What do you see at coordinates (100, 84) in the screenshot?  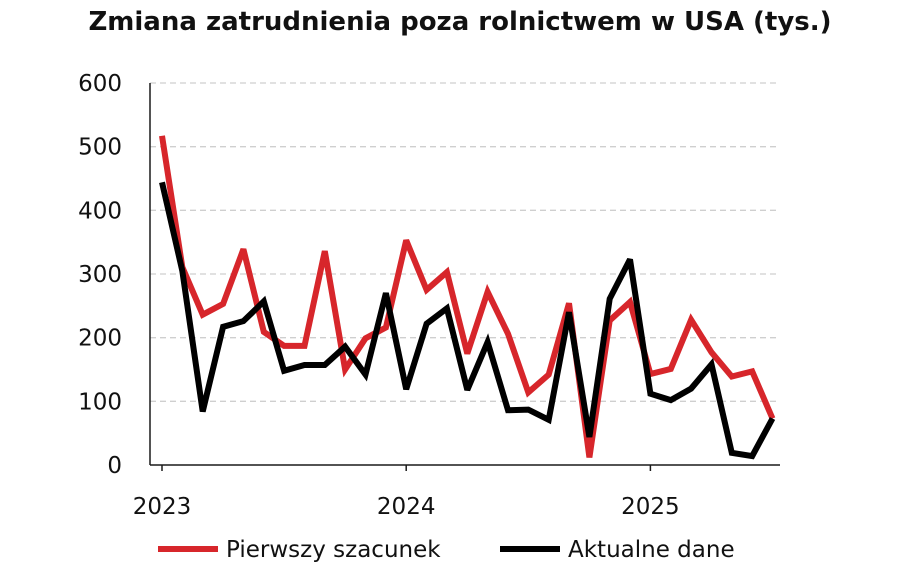 I see `y-tick-label-600: 600` at bounding box center [100, 84].